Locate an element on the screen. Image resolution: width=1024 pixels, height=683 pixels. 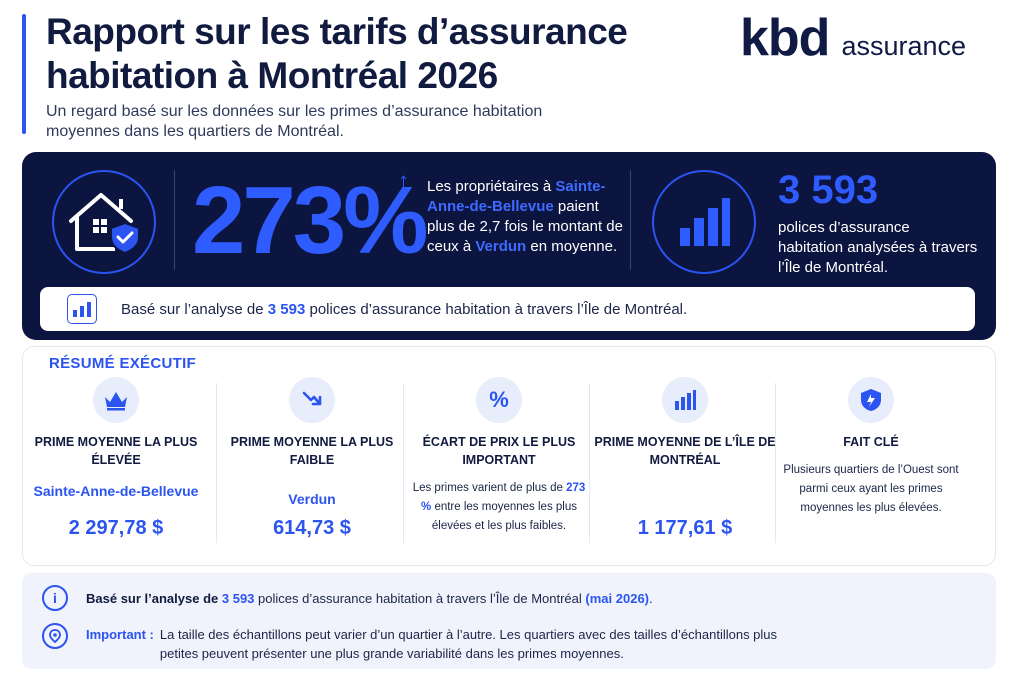
kbd-logo: kbd assurance is located at coordinates (853, 37).